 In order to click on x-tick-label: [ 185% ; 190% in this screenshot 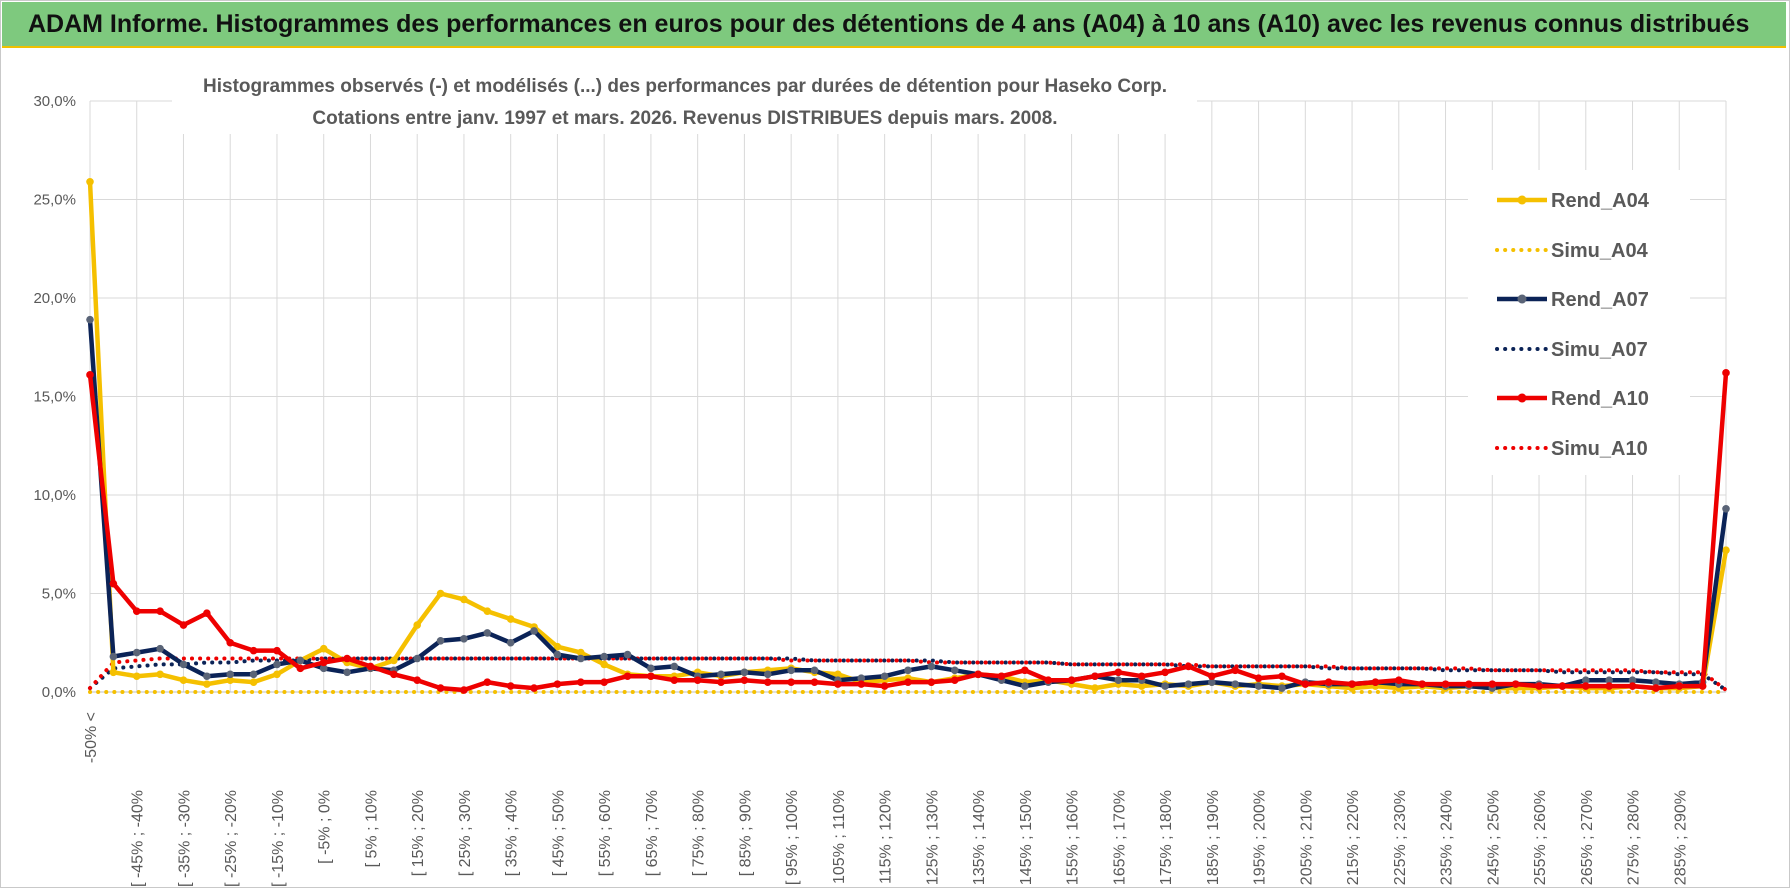, I will do `click(1213, 839)`.